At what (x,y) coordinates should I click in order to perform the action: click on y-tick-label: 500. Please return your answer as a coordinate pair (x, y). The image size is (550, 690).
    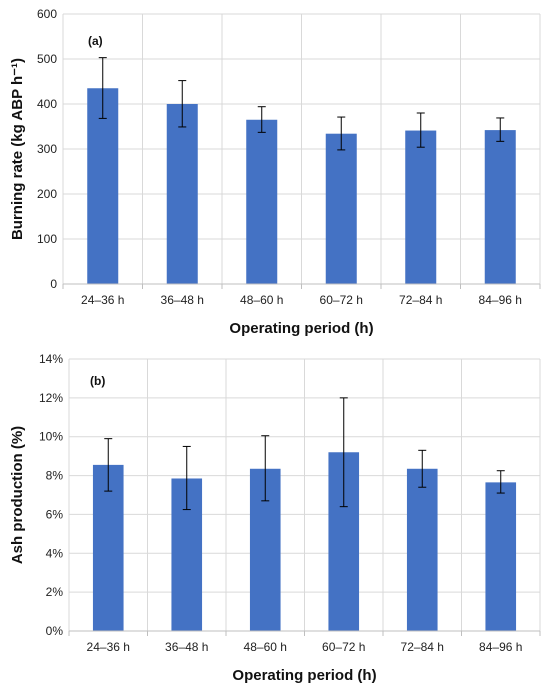
    Looking at the image, I should click on (47, 59).